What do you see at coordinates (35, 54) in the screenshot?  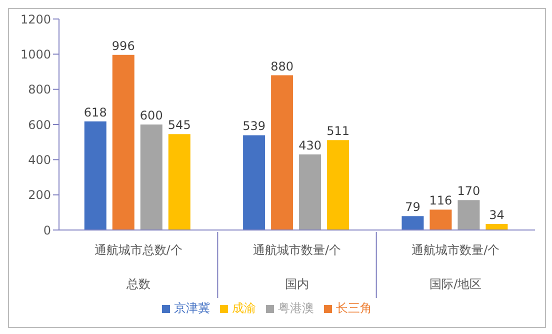 I see `y-tick-label: 1000` at bounding box center [35, 54].